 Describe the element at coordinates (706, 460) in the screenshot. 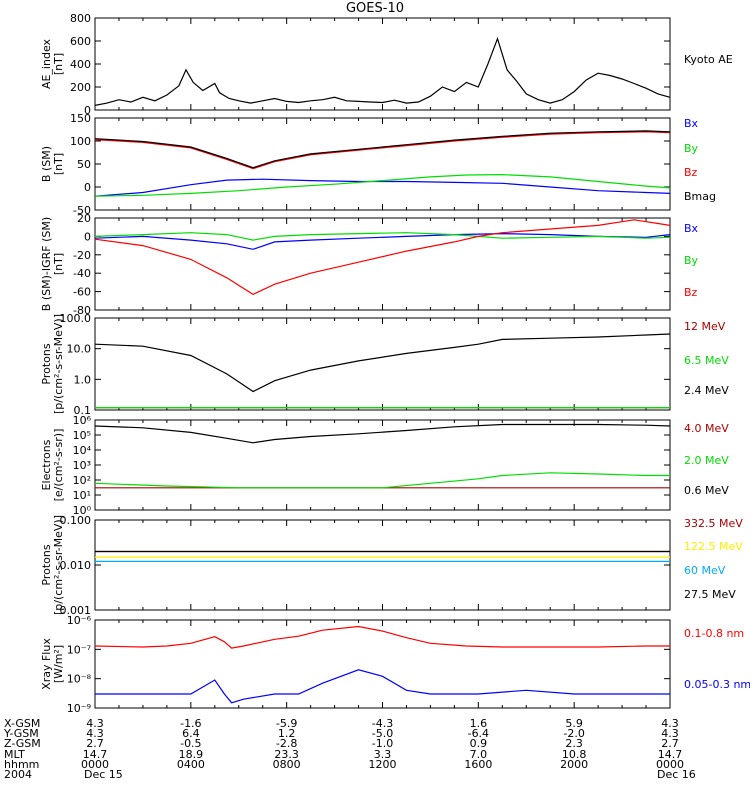

I see `legend-label: 2.0 MeV` at that location.